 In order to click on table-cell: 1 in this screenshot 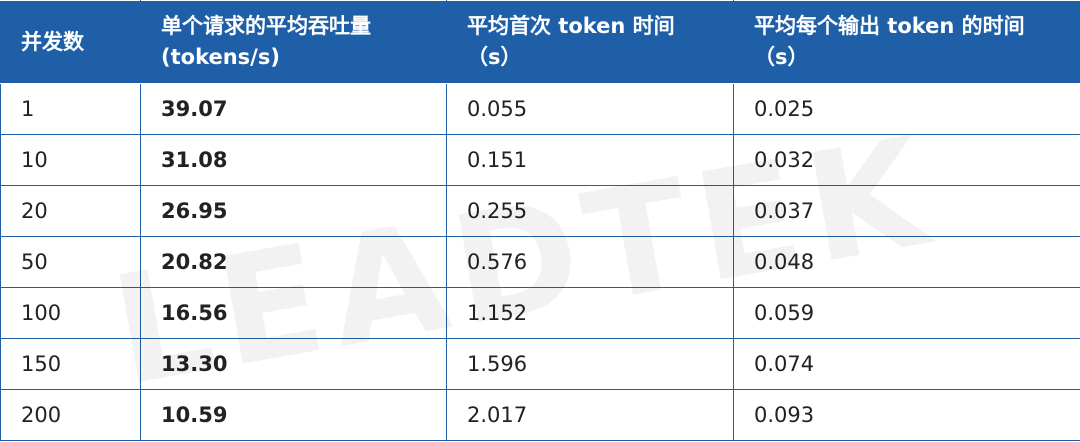, I will do `click(70, 109)`.